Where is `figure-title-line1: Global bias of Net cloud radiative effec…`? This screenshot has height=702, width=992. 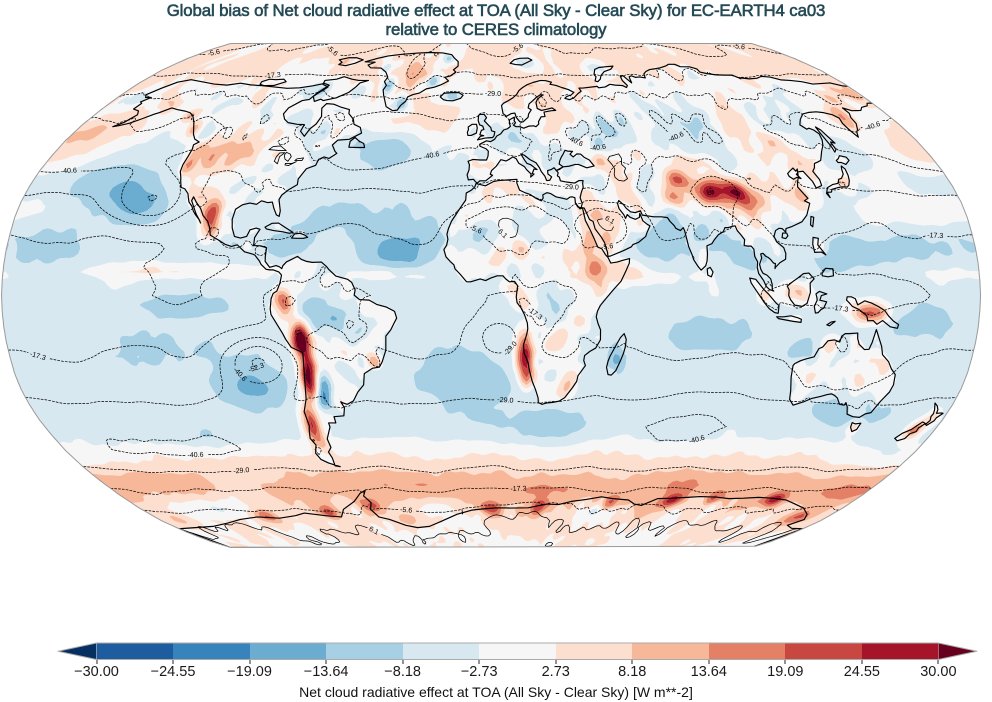
figure-title-line1: Global bias of Net cloud radiative effec… is located at coordinates (496, 11).